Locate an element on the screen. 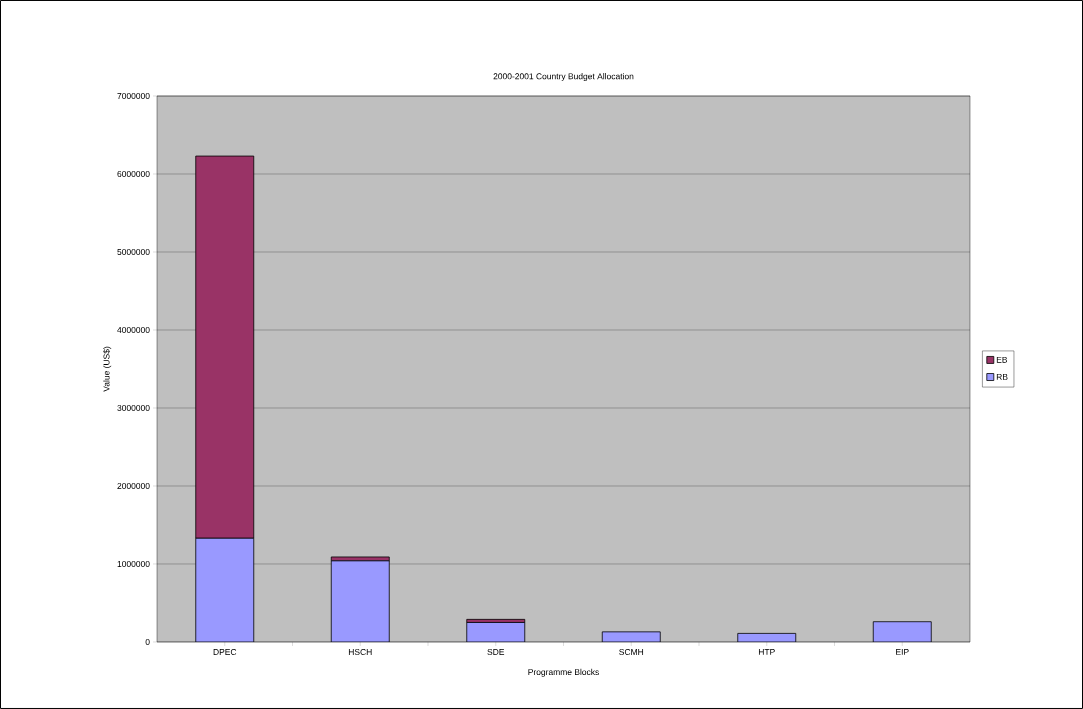 This screenshot has height=709, width=1083. y-tick-label: 0 is located at coordinates (147, 641).